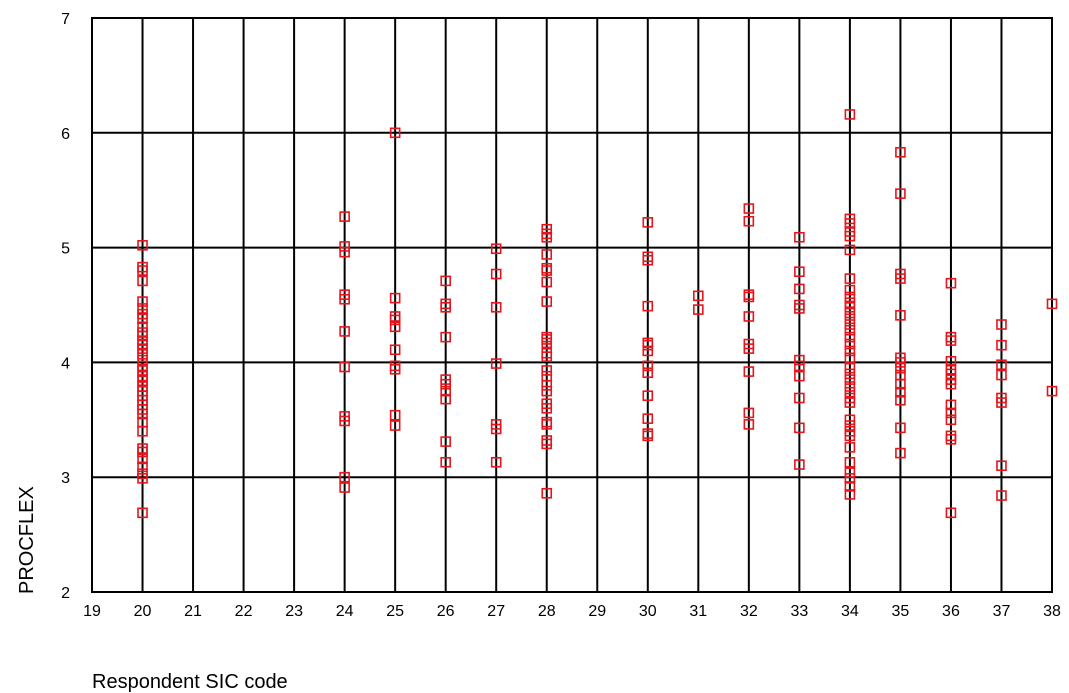 The image size is (1069, 693). What do you see at coordinates (190, 682) in the screenshot?
I see `x-axis-title: Respondent SIC code` at bounding box center [190, 682].